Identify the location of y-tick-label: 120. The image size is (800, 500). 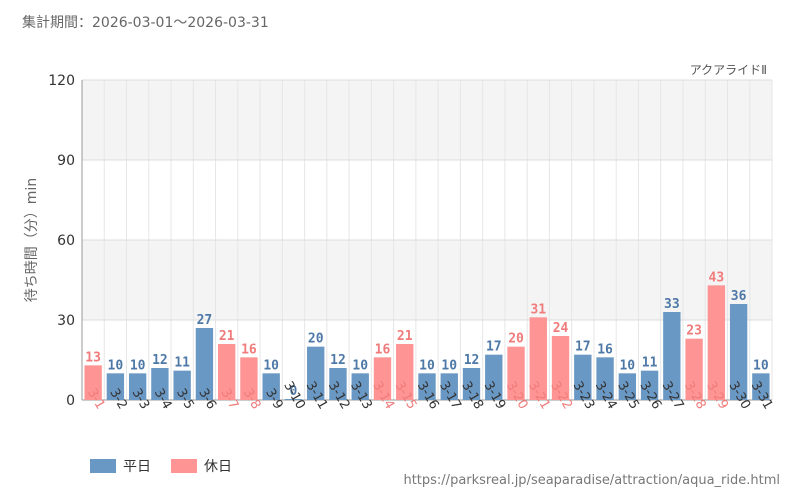
(61, 81).